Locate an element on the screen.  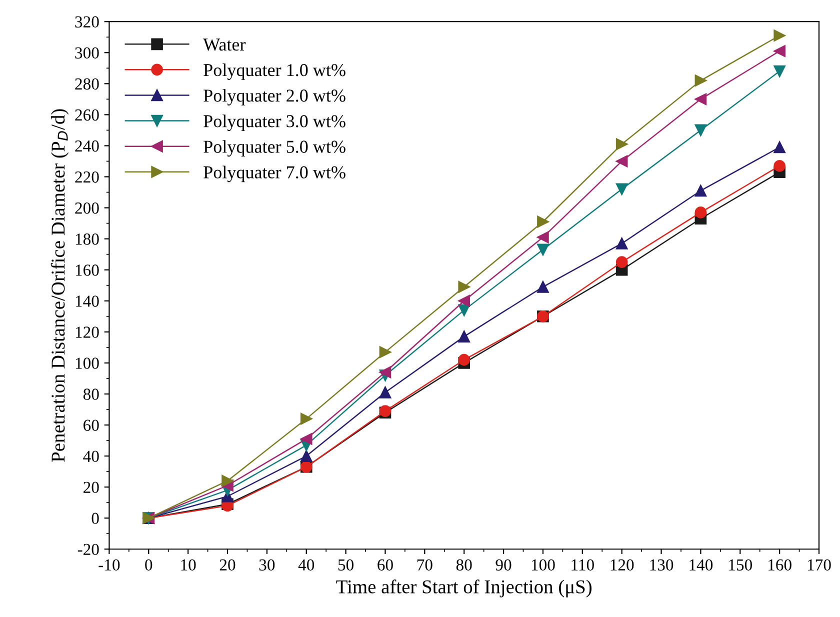
y-tick-label: 200 is located at coordinates (87, 208).